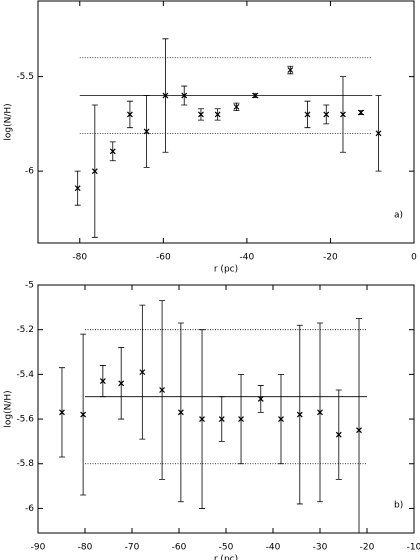 Image resolution: width=420 pixels, height=560 pixels. What do you see at coordinates (398, 506) in the screenshot?
I see `panel-label: b)` at bounding box center [398, 506].